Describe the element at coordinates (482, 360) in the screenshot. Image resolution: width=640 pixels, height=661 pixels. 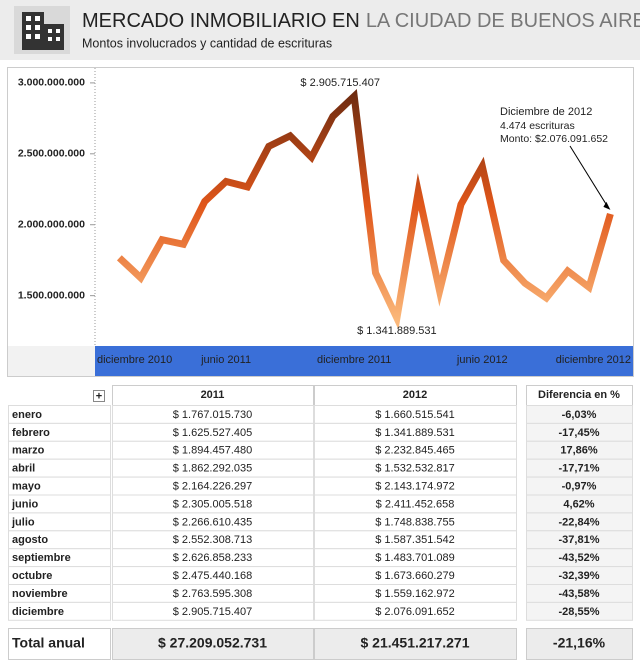
I see `x-tick-label: junio 2012` at that location.